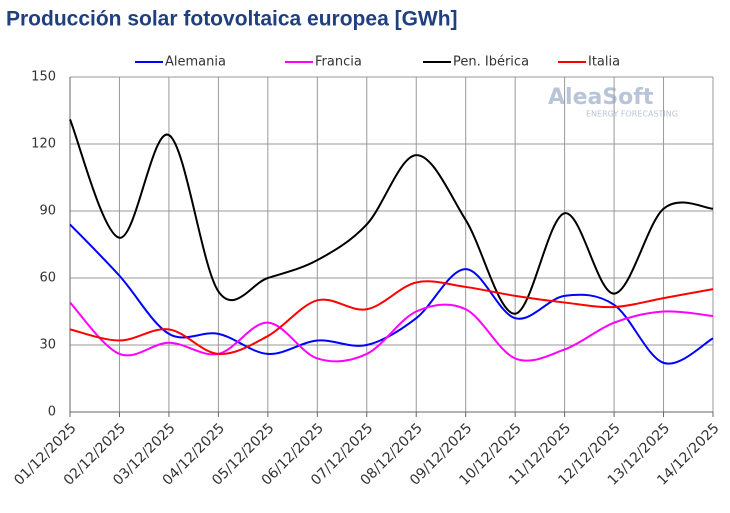 This screenshot has width=730, height=513. I want to click on y-tick-label: 120, so click(43, 144).